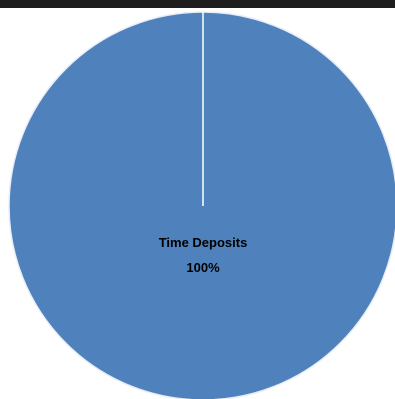 The width and height of the screenshot is (395, 399). I want to click on pie-data-labels: Time Deposits 100%, so click(203, 255).